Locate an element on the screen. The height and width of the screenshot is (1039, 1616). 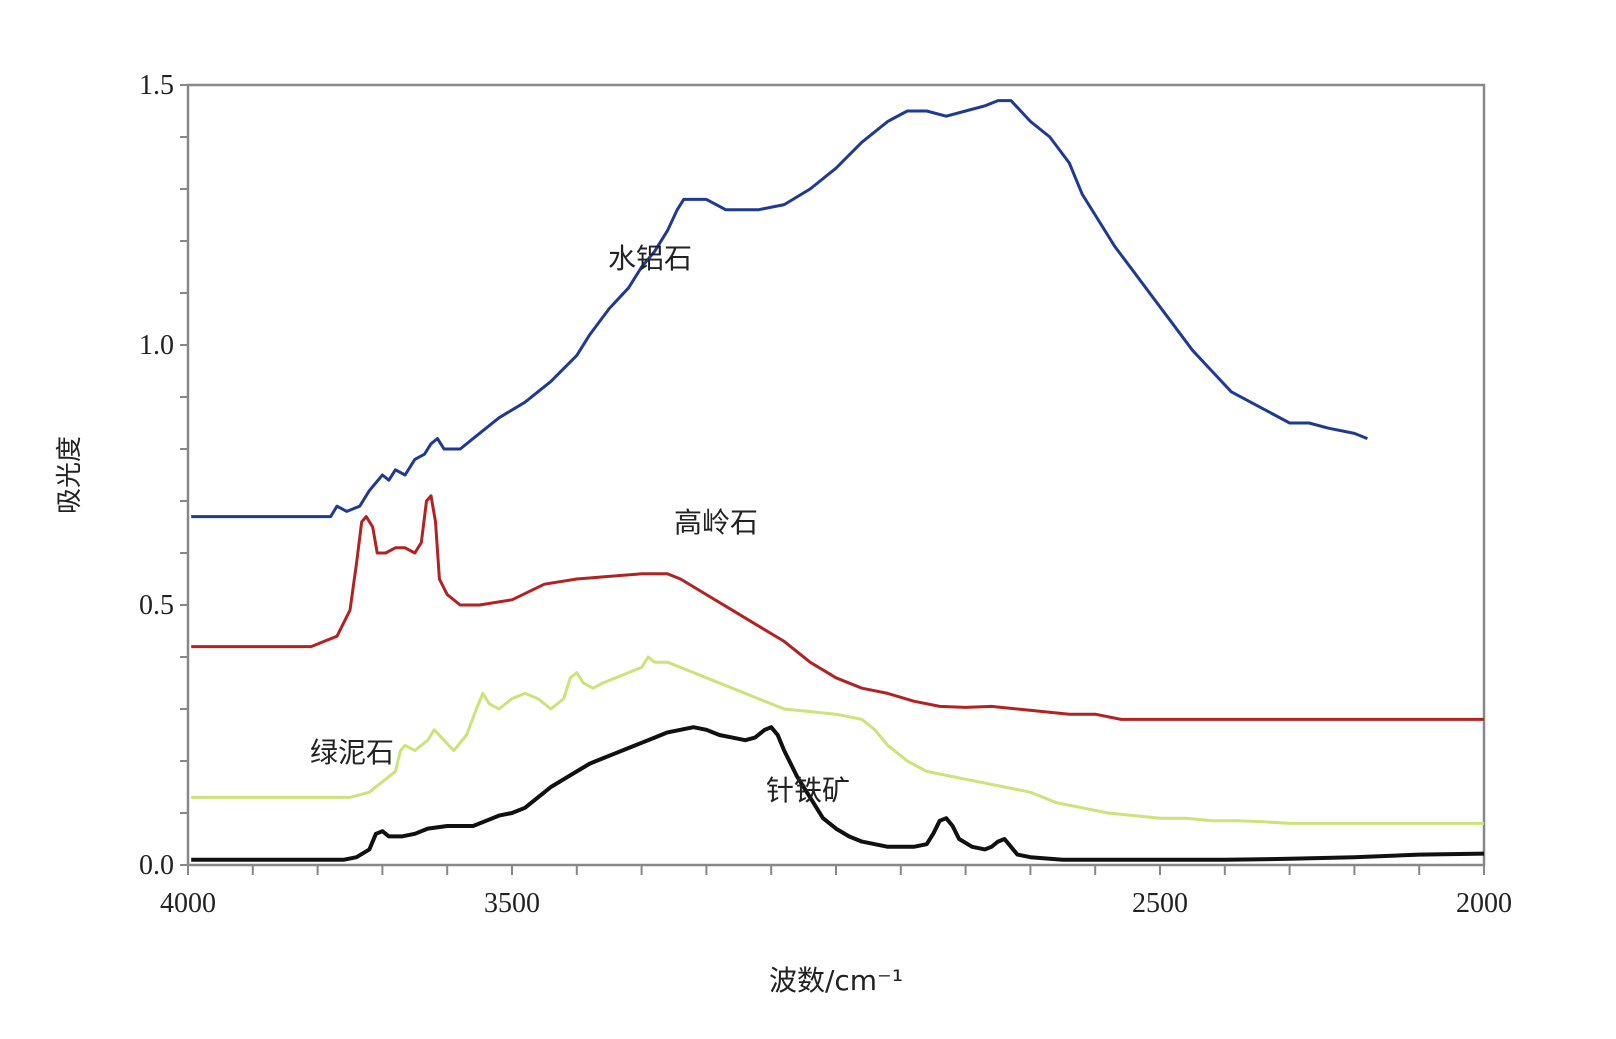
y-tick-label: 1.0 is located at coordinates (156, 345).